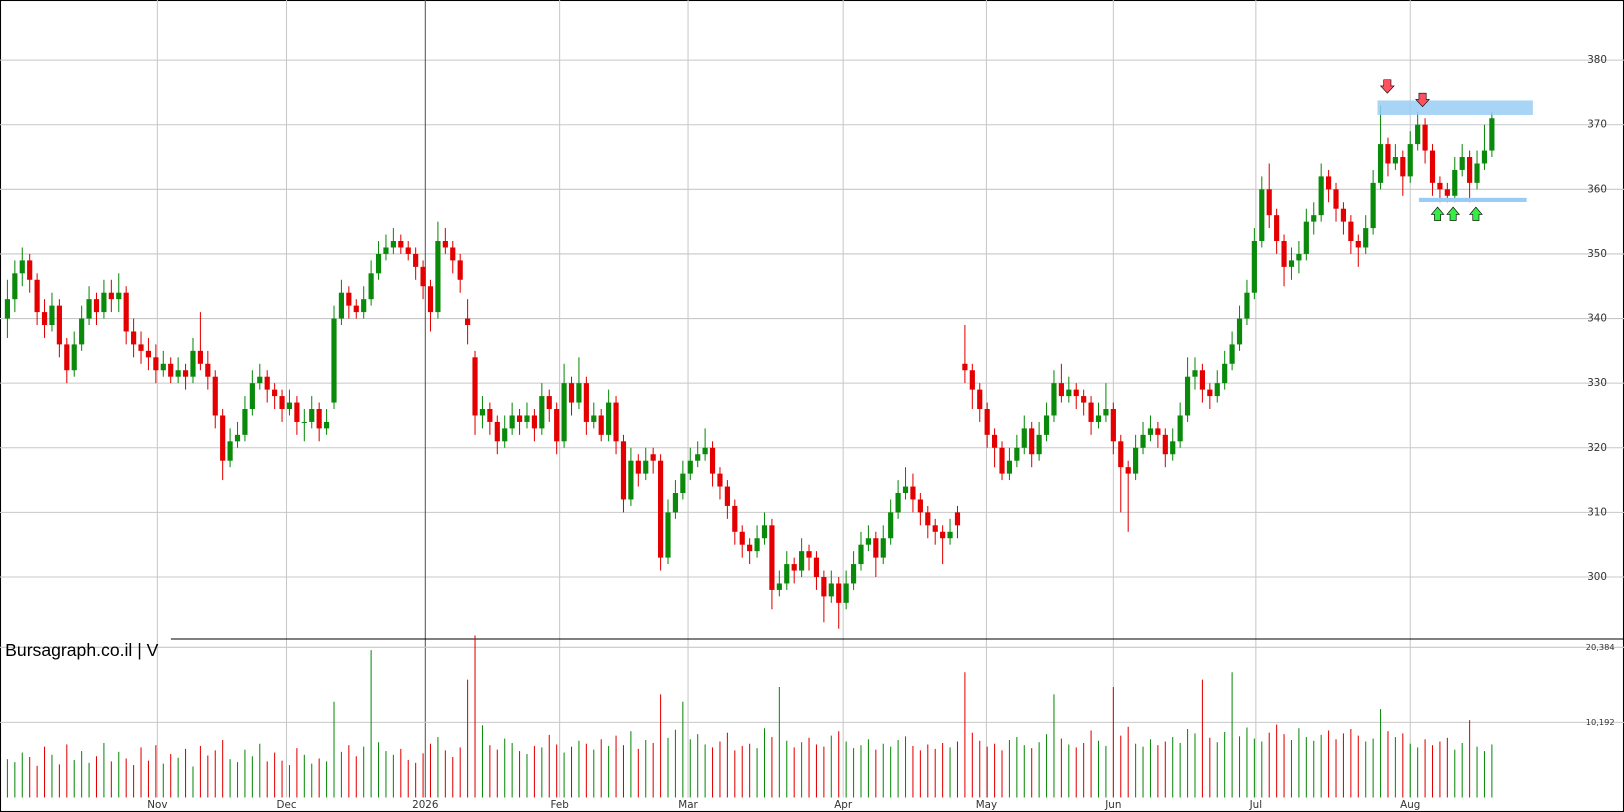 This screenshot has width=1624, height=812. Describe the element at coordinates (986, 805) in the screenshot. I see `x-tick-label: May` at that location.